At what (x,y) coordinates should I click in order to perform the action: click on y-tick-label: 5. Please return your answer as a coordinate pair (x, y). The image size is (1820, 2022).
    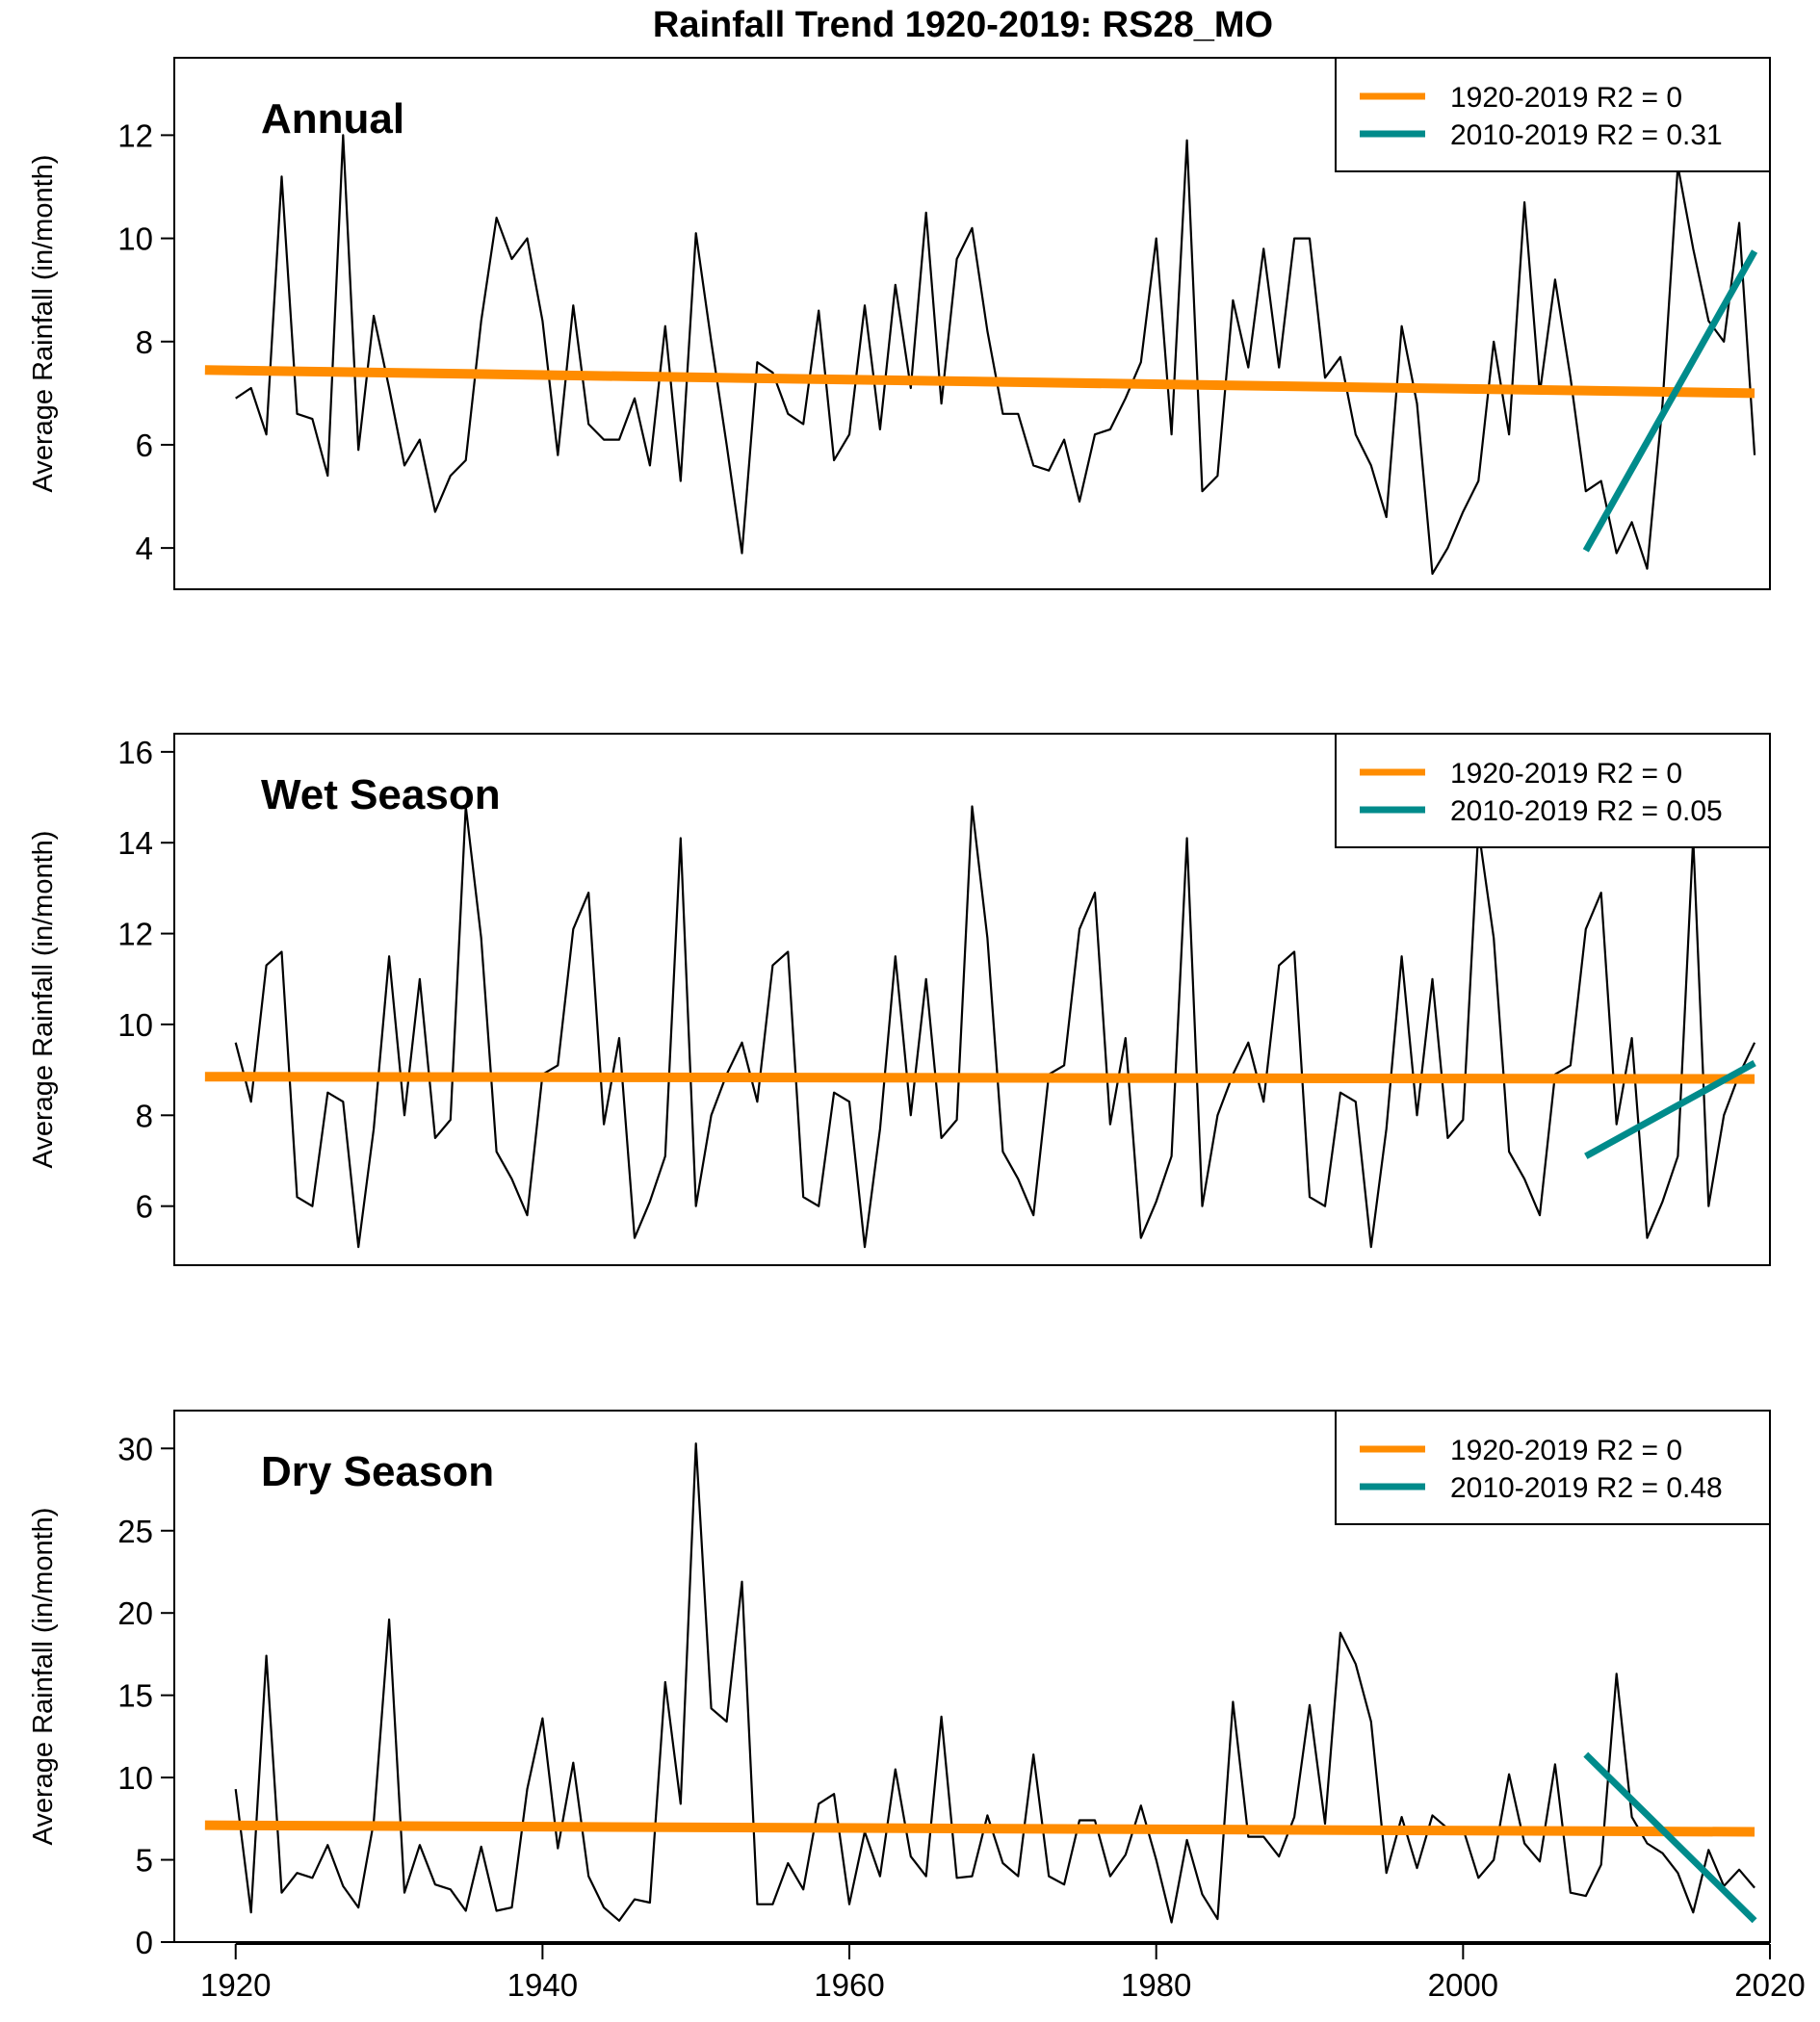
    Looking at the image, I should click on (144, 1861).